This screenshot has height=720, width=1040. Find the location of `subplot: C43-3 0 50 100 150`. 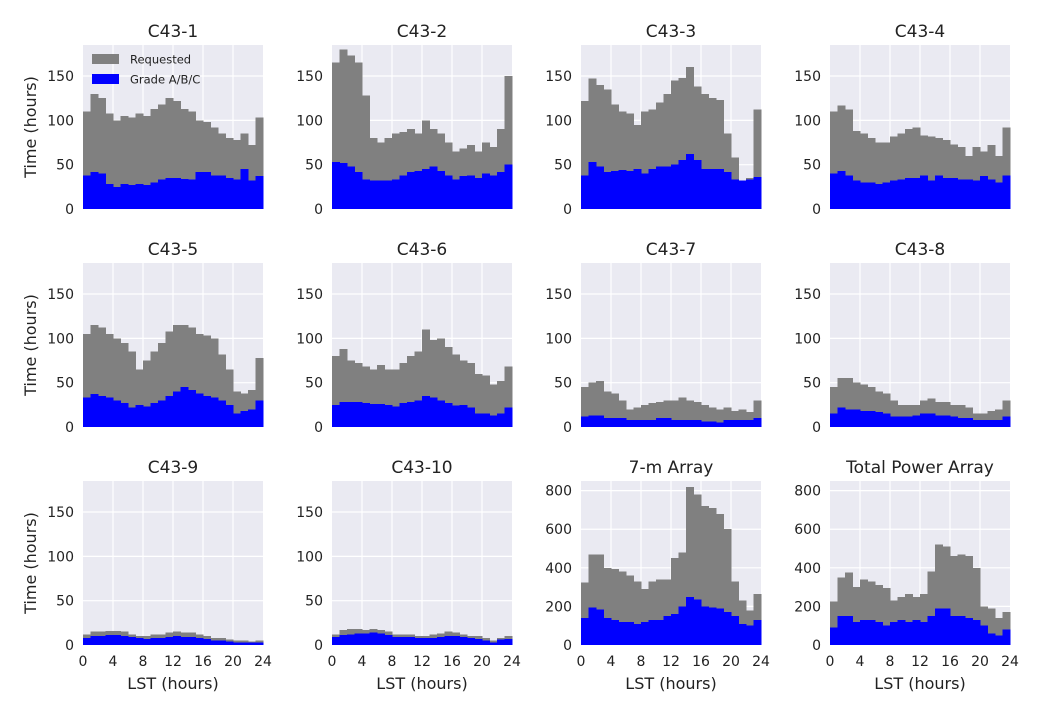

subplot: C43-3 0 50 100 150 is located at coordinates (653, 120).